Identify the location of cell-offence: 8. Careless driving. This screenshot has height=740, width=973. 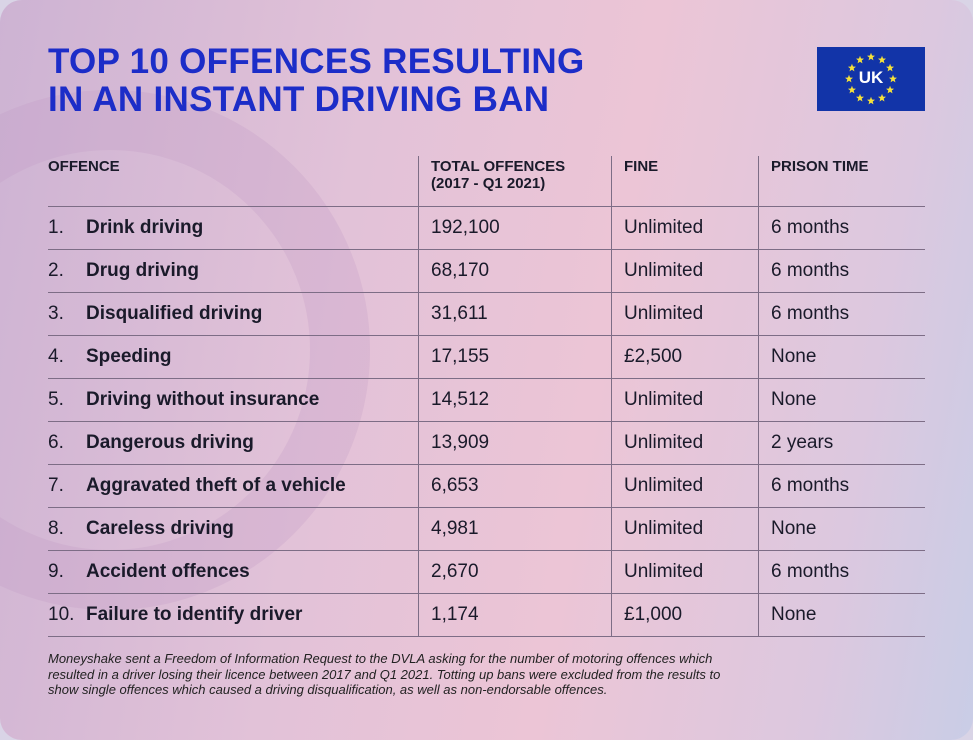
(233, 529).